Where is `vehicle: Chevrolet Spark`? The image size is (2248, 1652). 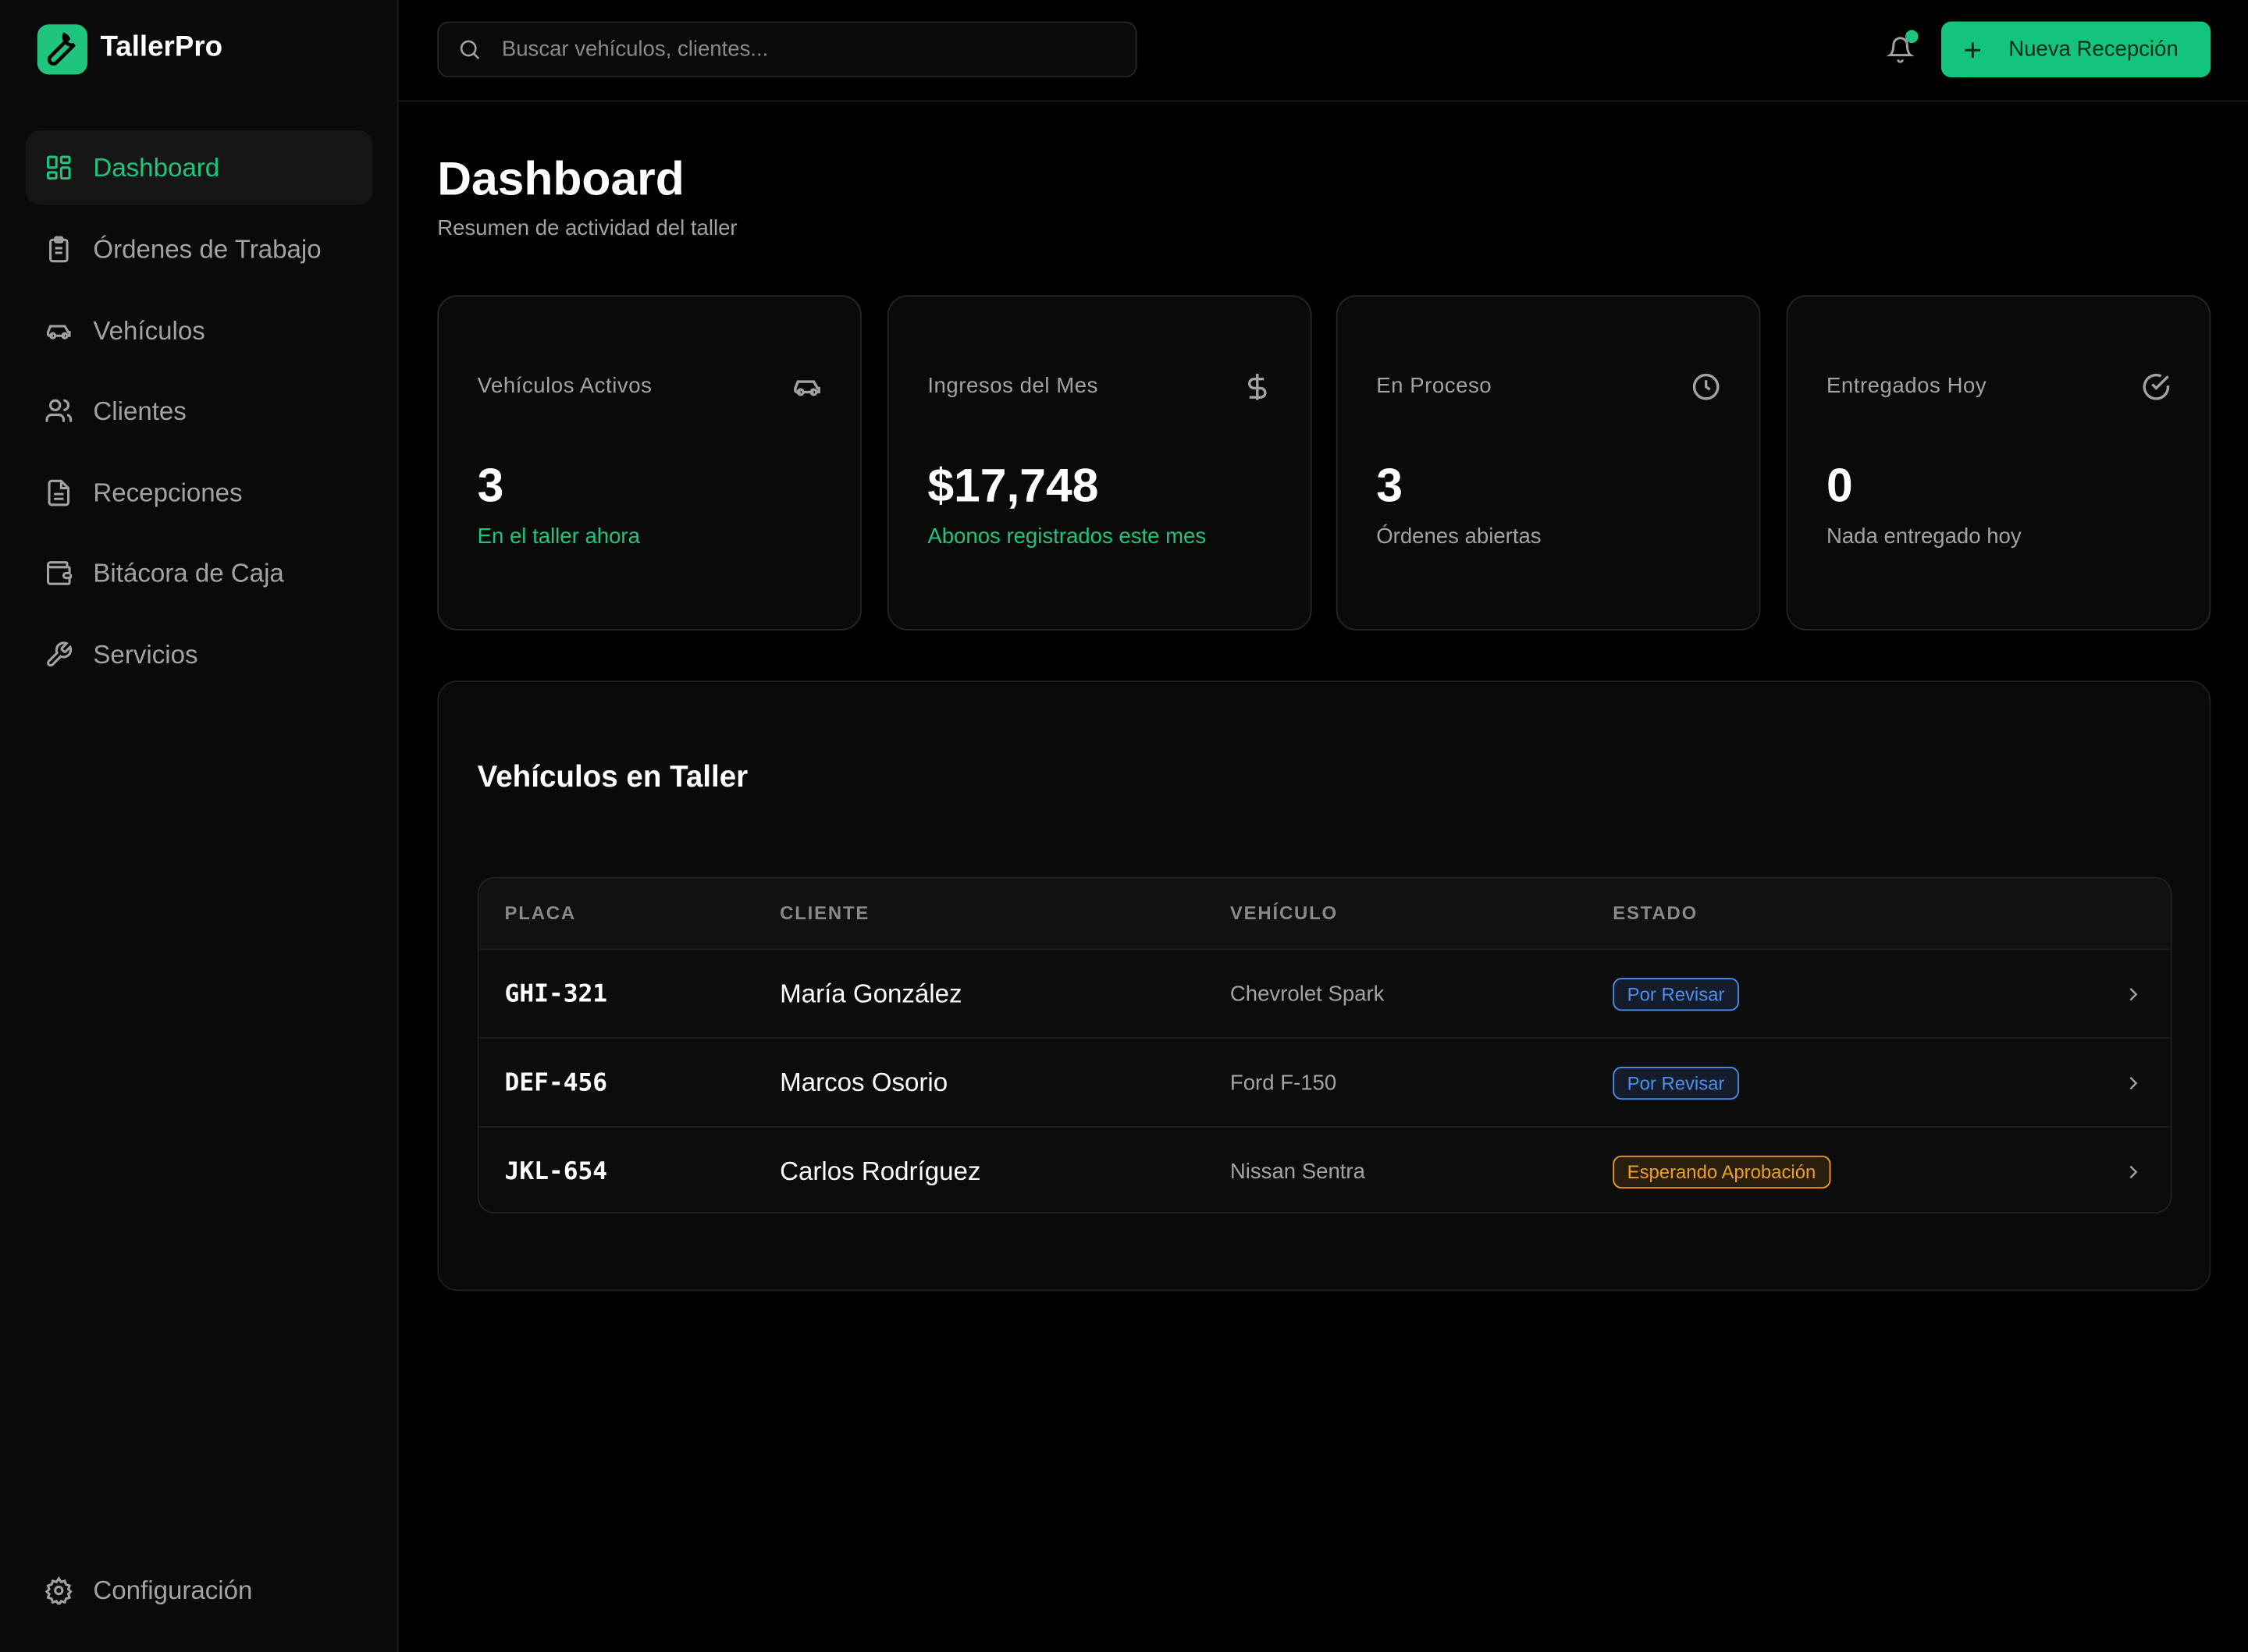 vehicle: Chevrolet Spark is located at coordinates (1307, 995).